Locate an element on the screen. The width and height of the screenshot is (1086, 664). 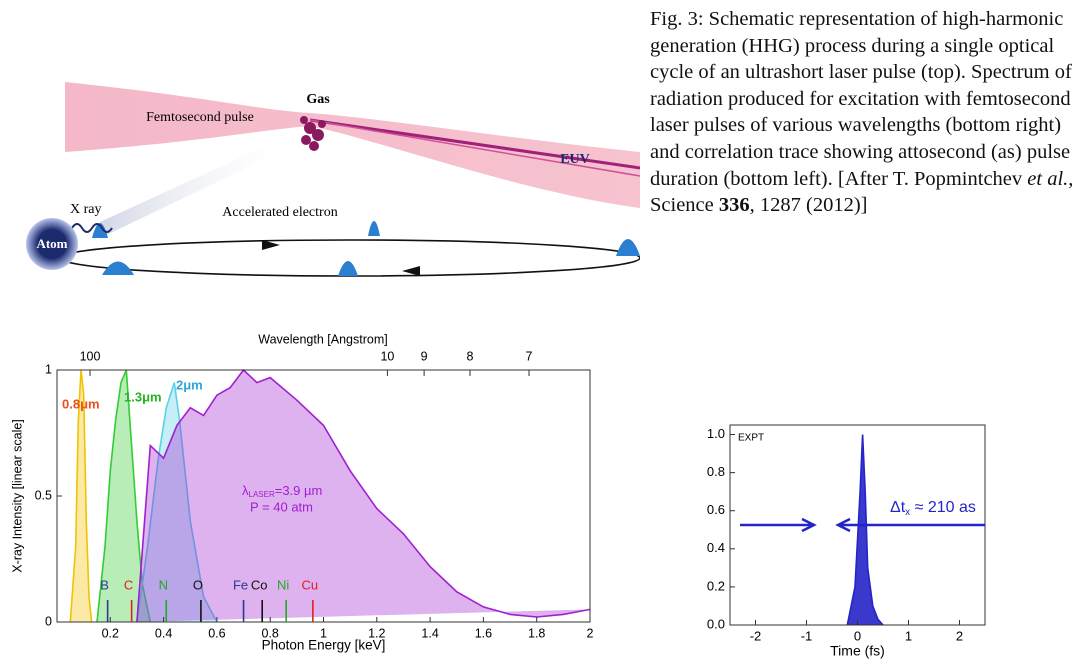
top-tick-label: 8 is located at coordinates (470, 356).